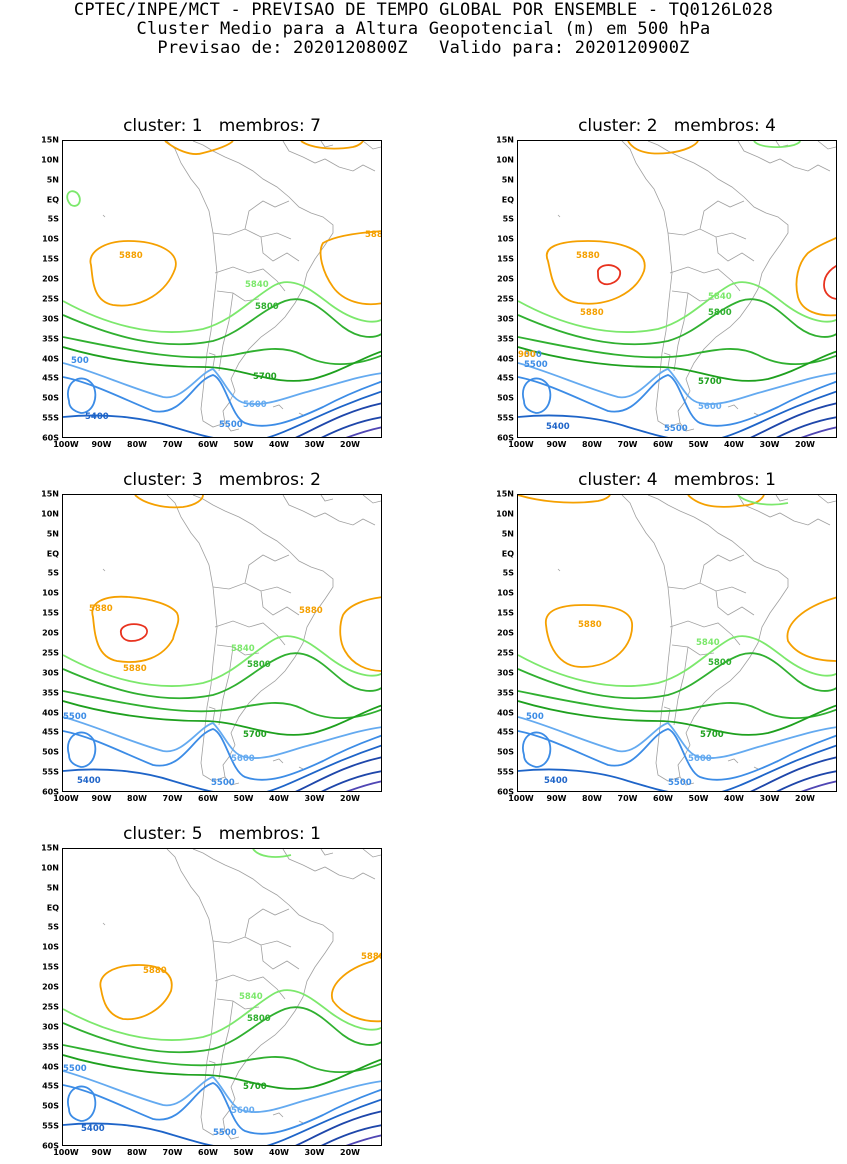  I want to click on contour-extra1, so click(323, 1121).